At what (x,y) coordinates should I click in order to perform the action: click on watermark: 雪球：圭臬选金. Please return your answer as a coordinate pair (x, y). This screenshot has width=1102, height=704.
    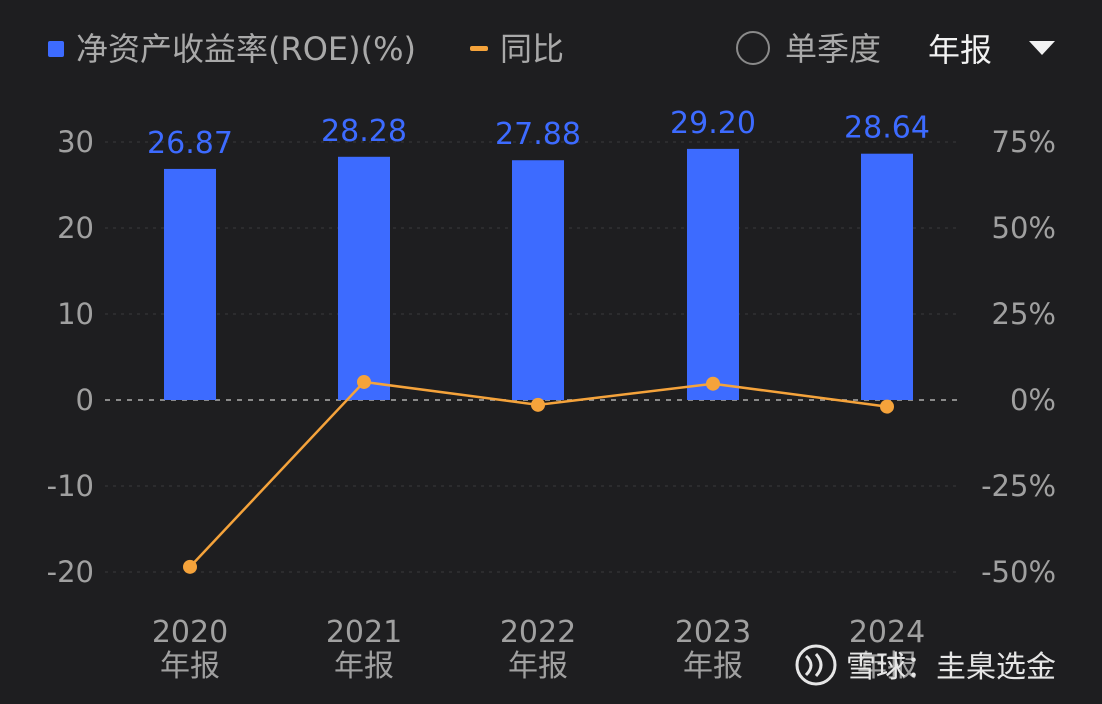
    Looking at the image, I should click on (925, 665).